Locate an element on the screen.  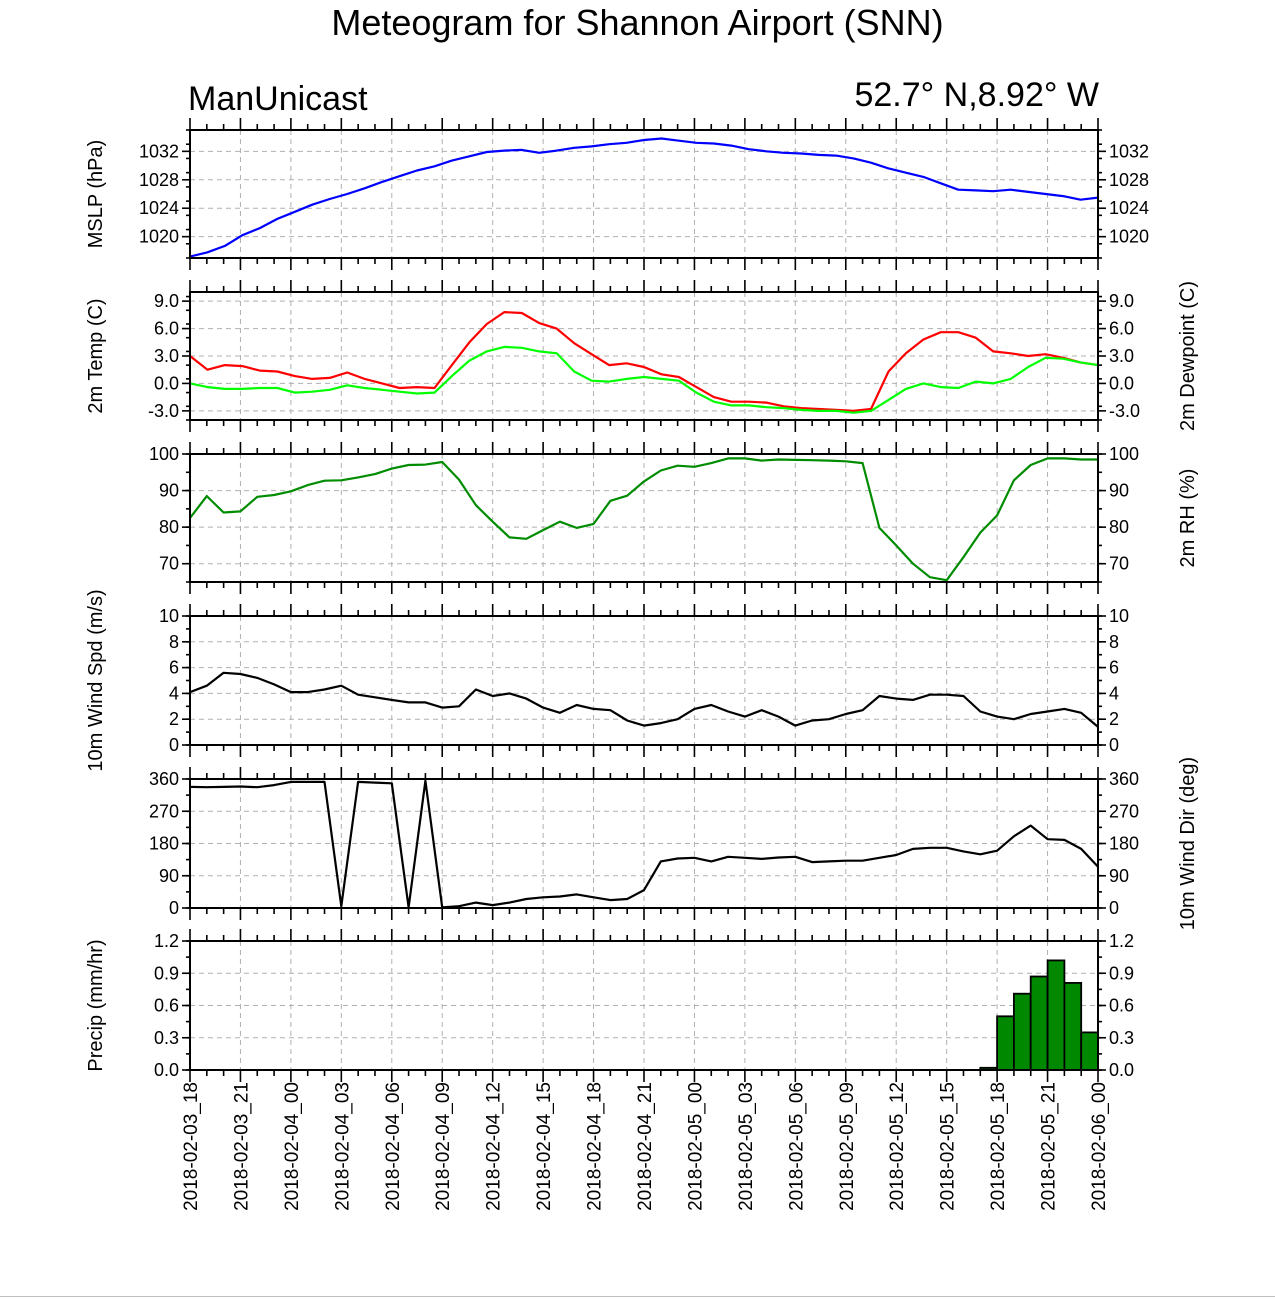
wind_speed-series-0-line is located at coordinates (644, 699).